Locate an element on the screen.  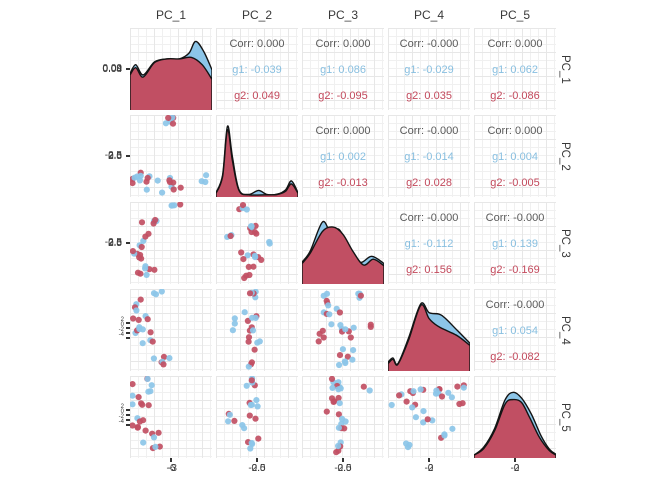
x-axis-label-col4: -2 0 is located at coordinates (429, 469).